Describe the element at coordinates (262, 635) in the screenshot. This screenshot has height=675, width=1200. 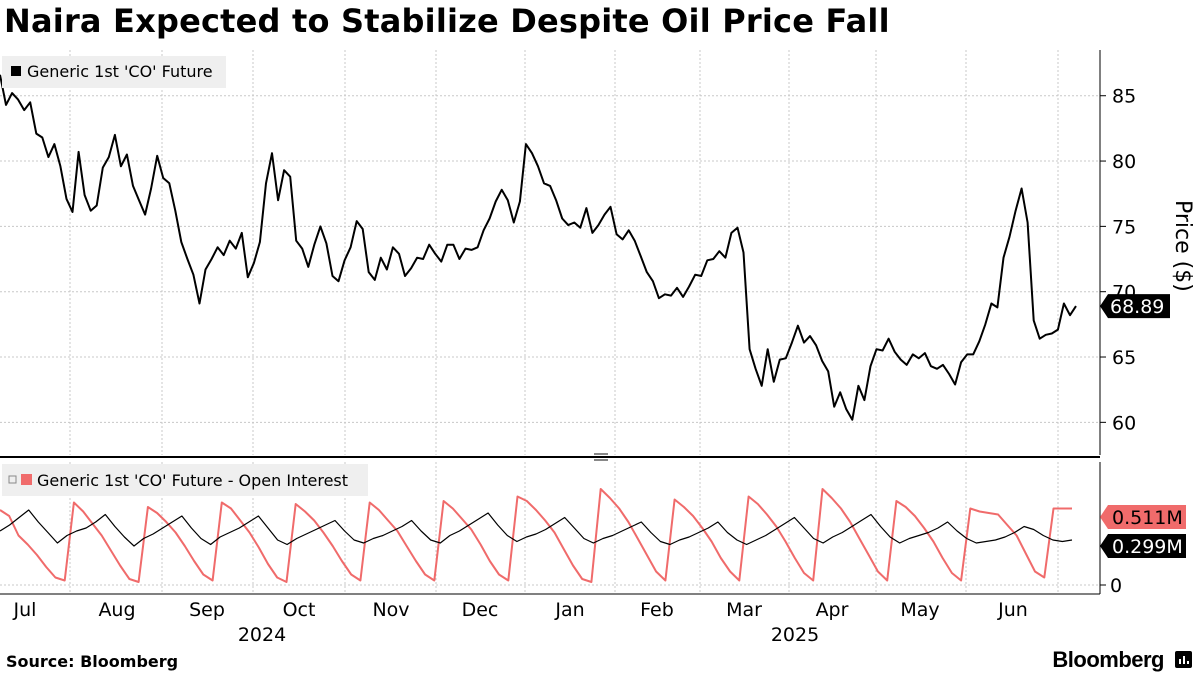
I see `x-year-label: 2024` at that location.